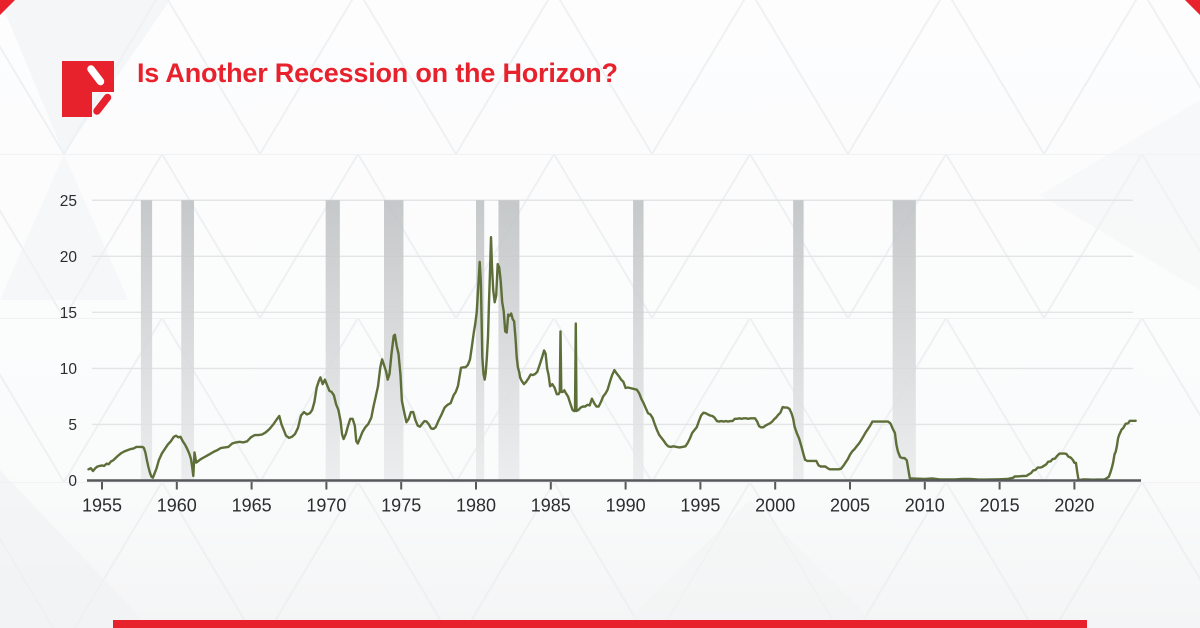 The height and width of the screenshot is (628, 1200). Describe the element at coordinates (69, 369) in the screenshot. I see `y-tick-label-10: 10` at that location.